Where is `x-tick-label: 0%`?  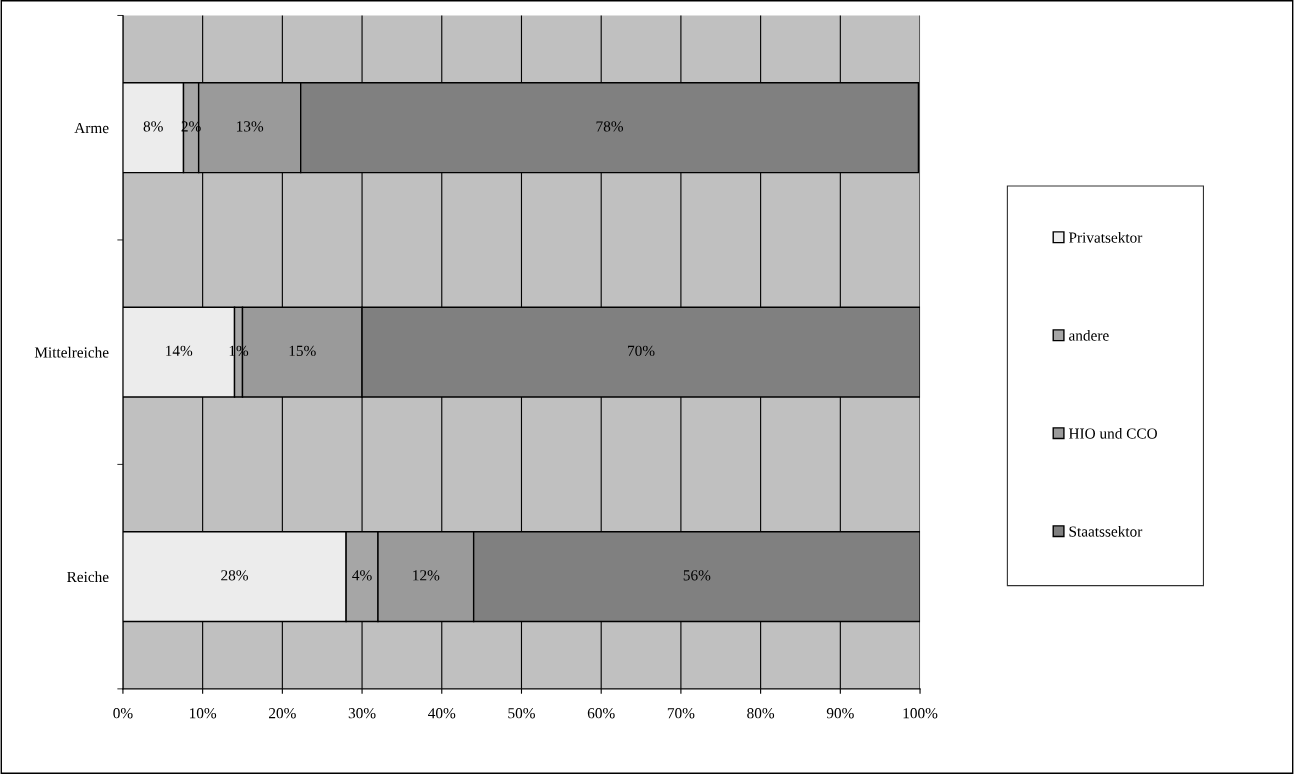 x-tick-label: 0% is located at coordinates (123, 713).